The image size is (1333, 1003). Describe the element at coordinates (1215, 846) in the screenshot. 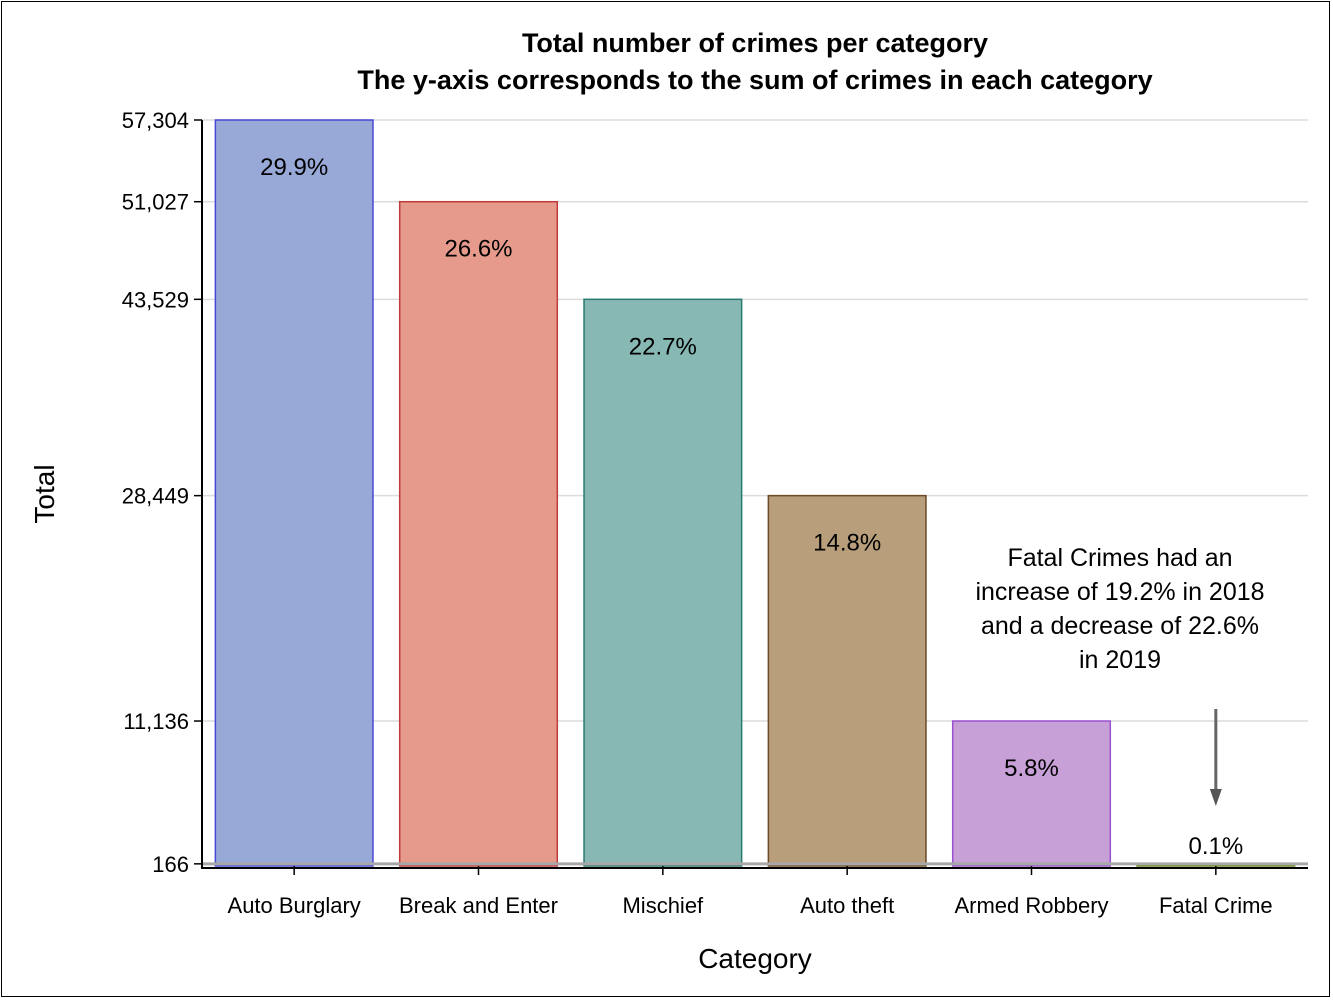

I see `bar-data-label: 0.1%` at that location.